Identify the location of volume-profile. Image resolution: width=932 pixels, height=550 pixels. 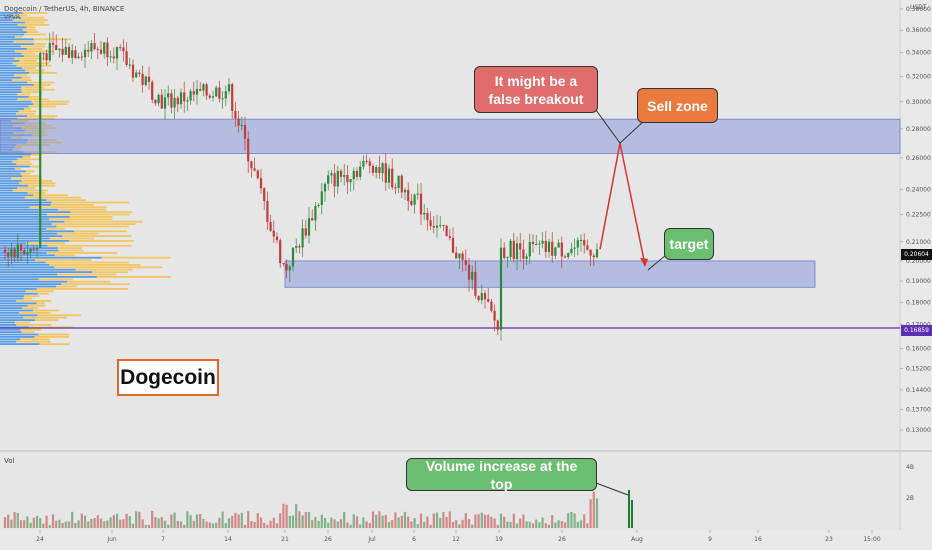
(86, 178).